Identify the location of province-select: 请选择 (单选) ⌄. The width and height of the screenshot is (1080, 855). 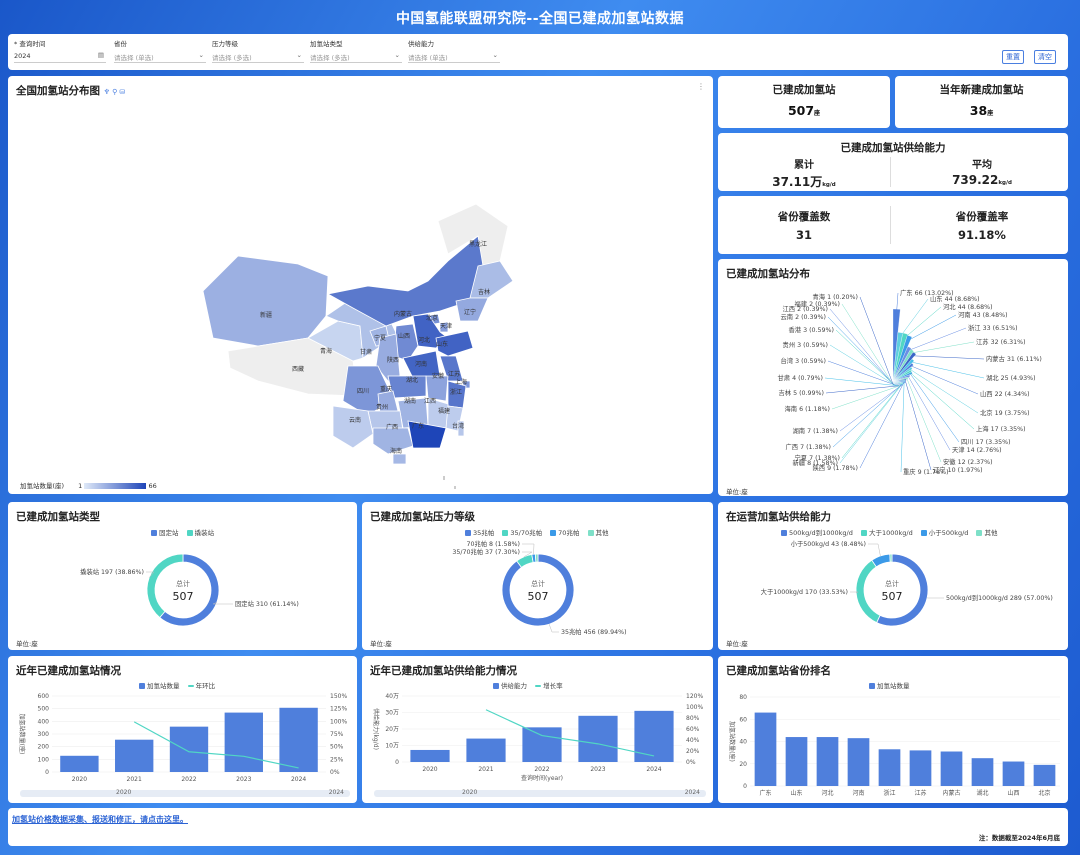
(160, 57).